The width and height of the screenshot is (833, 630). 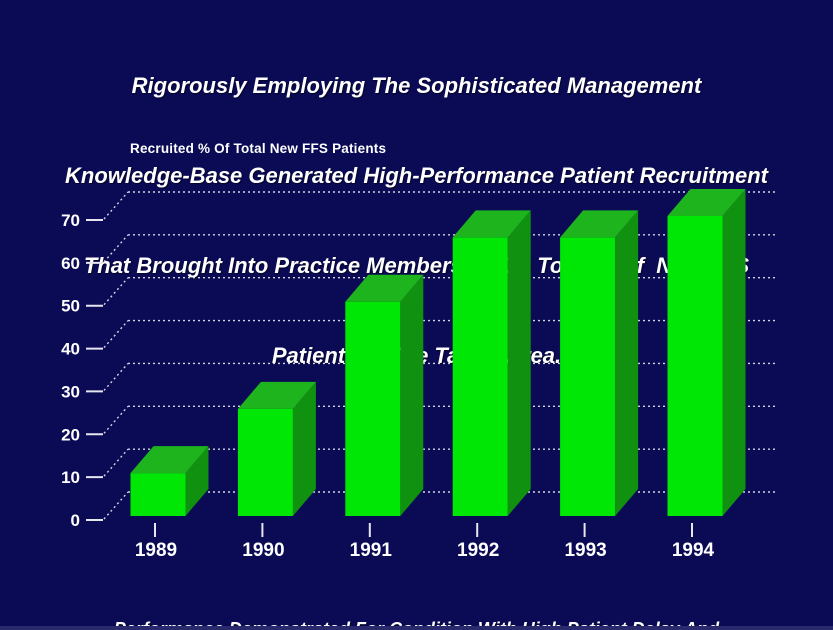 What do you see at coordinates (169, 460) in the screenshot?
I see `bar-1989-top` at bounding box center [169, 460].